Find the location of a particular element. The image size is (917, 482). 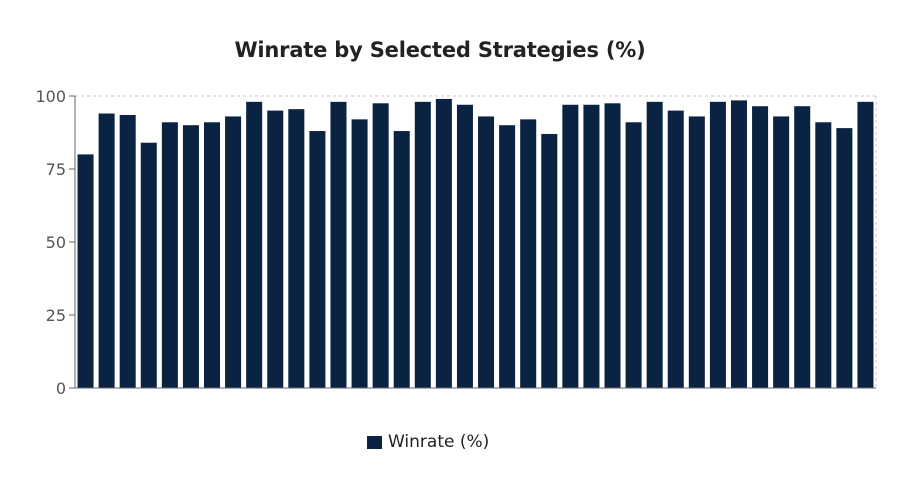

chart-title: Winrate by Selected Strategies (%) is located at coordinates (440, 50).